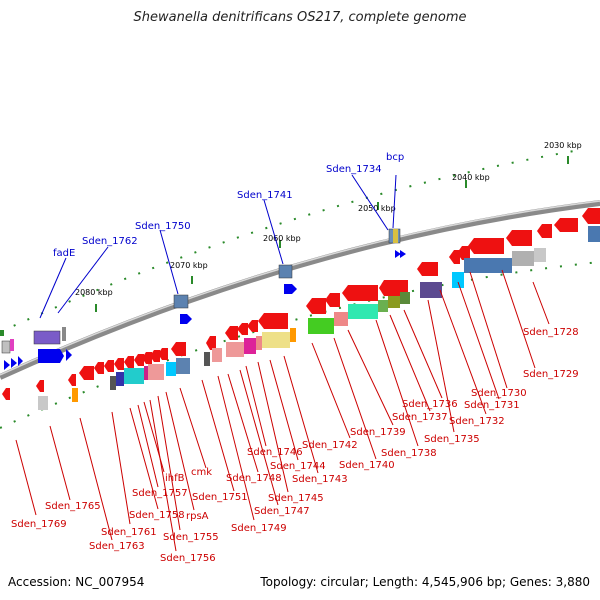 This screenshot has height=600, width=600. What do you see at coordinates (188, 558) in the screenshot?
I see `gene-label-reverse: Sden_1756` at bounding box center [188, 558].